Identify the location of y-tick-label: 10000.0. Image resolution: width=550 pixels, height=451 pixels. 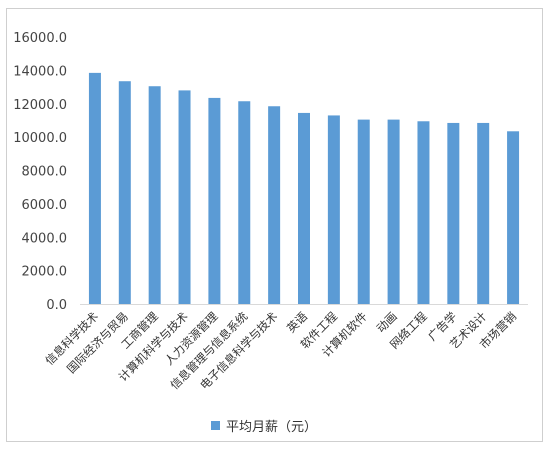
(40, 138).